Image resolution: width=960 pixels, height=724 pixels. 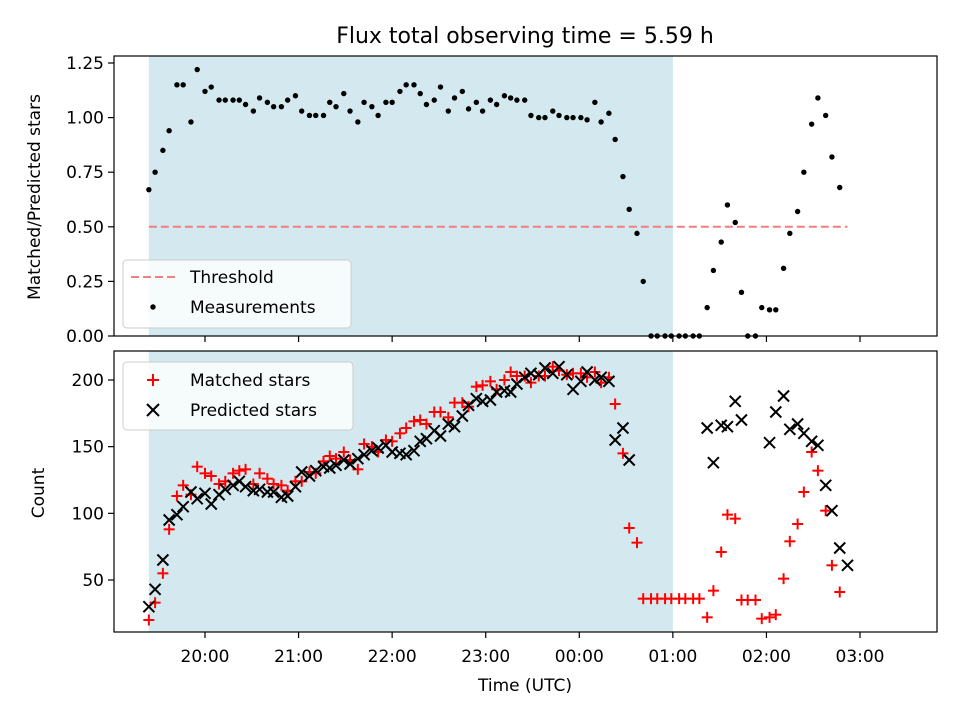 I want to click on top-y-tick-label: 0.75, so click(x=85, y=173).